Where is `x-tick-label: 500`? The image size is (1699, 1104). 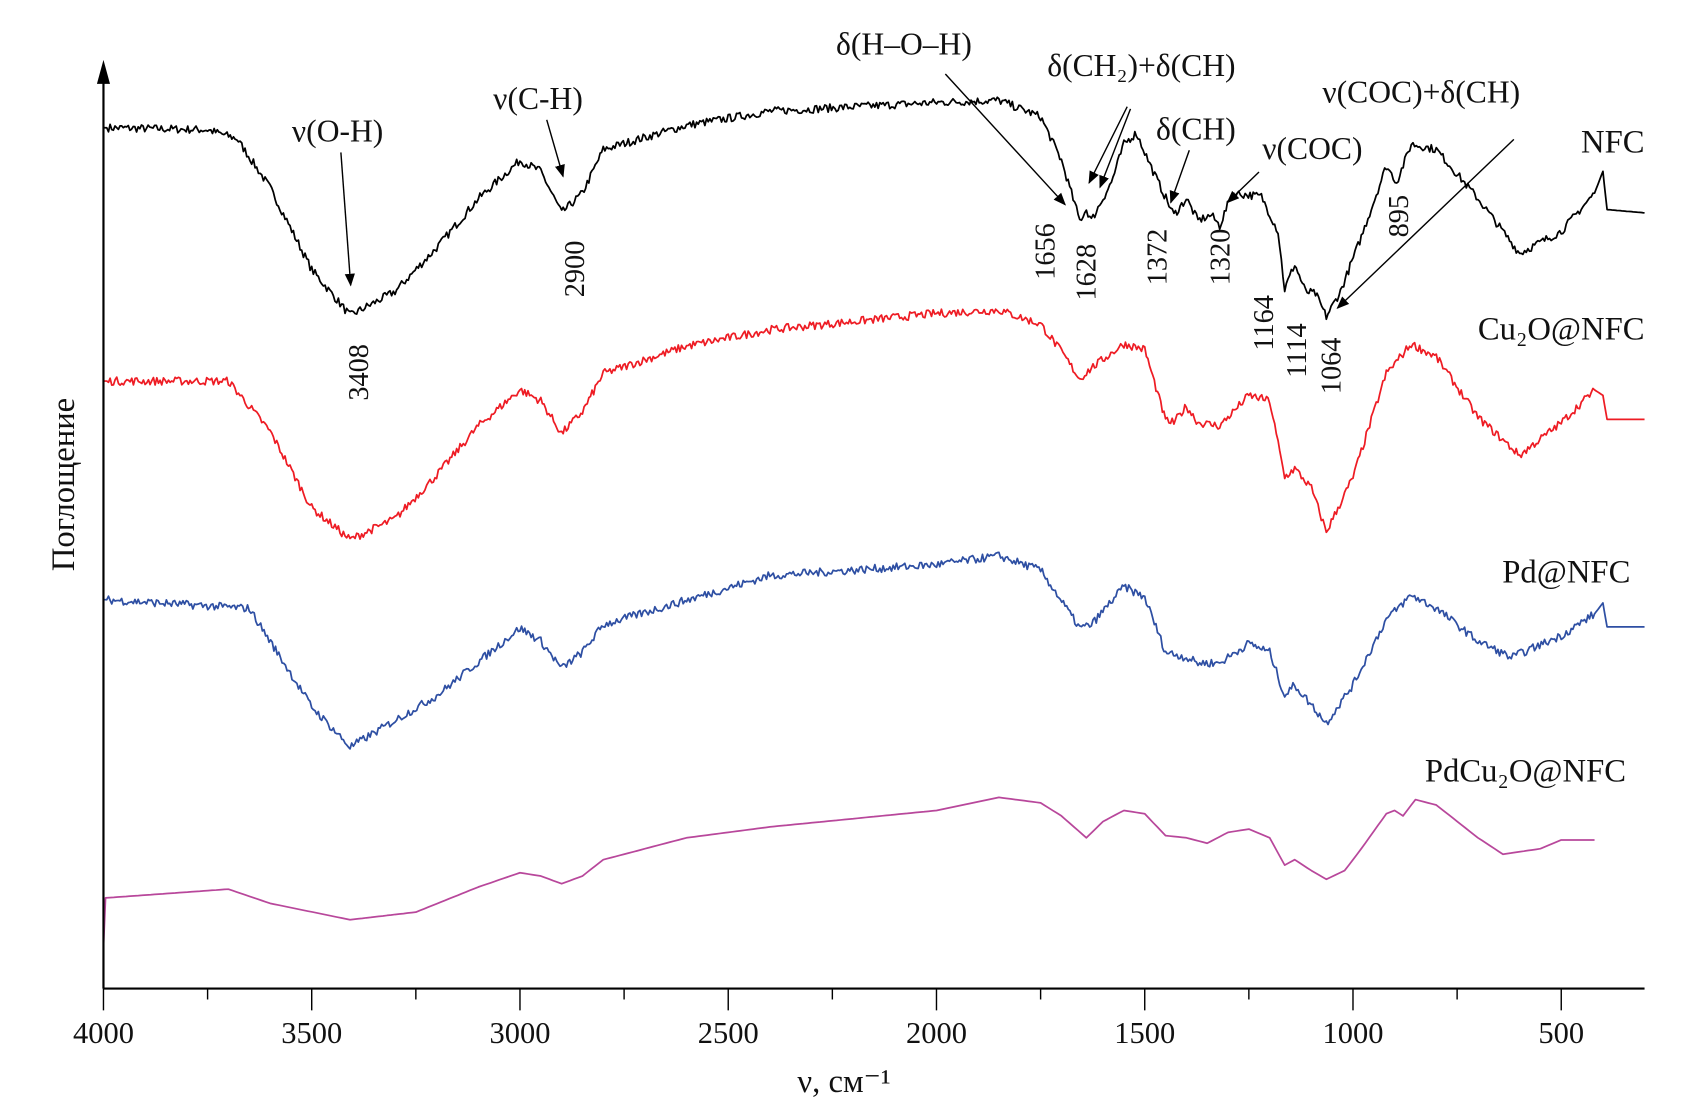
x-tick-label: 500 is located at coordinates (1561, 1033).